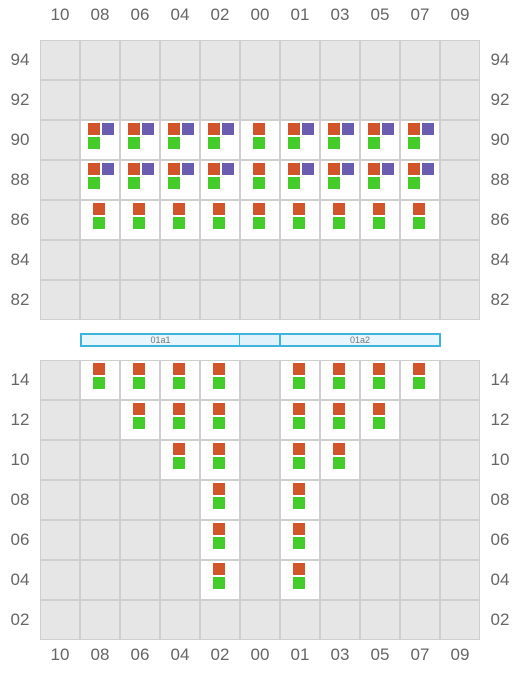 This screenshot has height=680, width=520. What do you see at coordinates (360, 340) in the screenshot?
I see `bar-01a2: 01a2` at bounding box center [360, 340].